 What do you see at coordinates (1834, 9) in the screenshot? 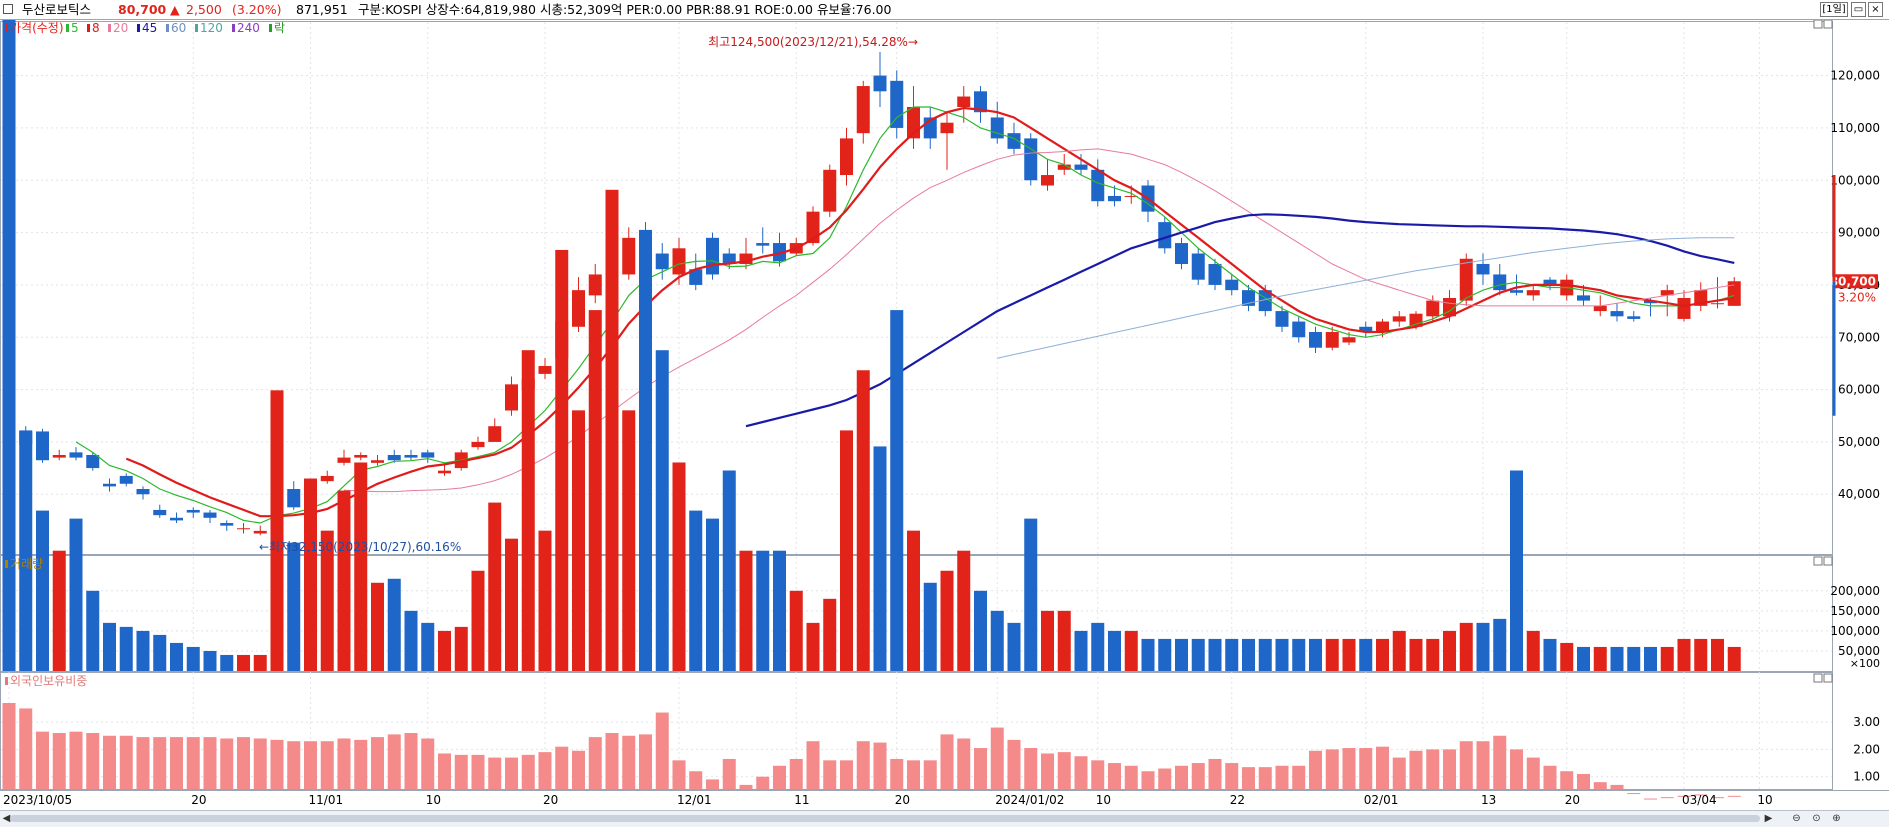
I see `period-button: [1일]` at bounding box center [1834, 9].